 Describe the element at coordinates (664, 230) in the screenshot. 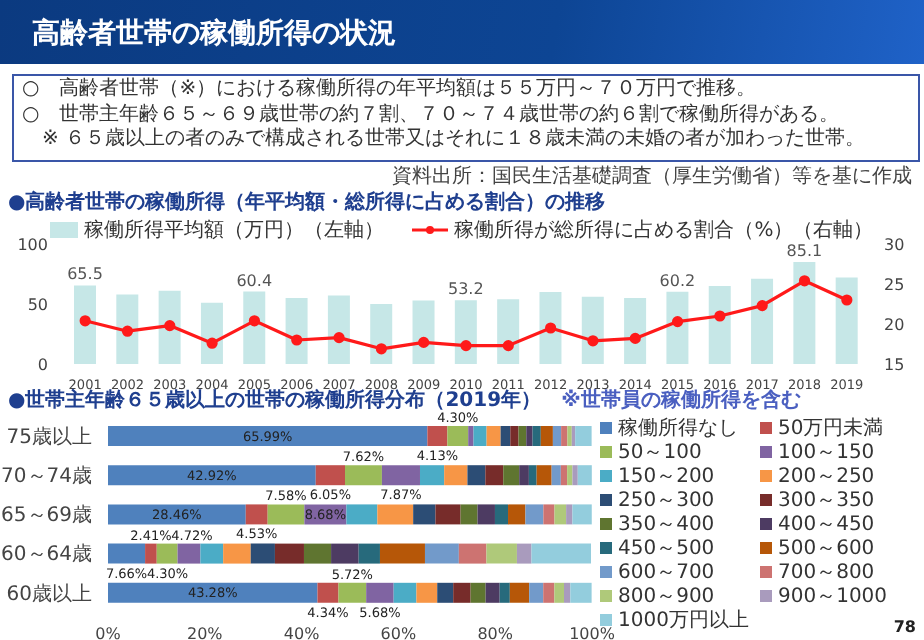

I see `legend-label: 稼働所得が総所得に占める割合（%）（右軸）` at that location.